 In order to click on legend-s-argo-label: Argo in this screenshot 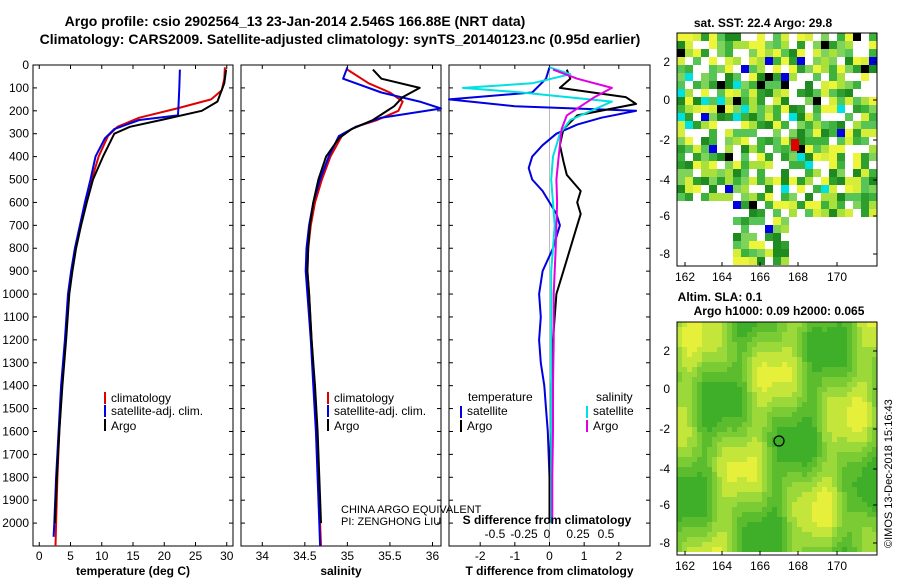, I will do `click(606, 426)`.